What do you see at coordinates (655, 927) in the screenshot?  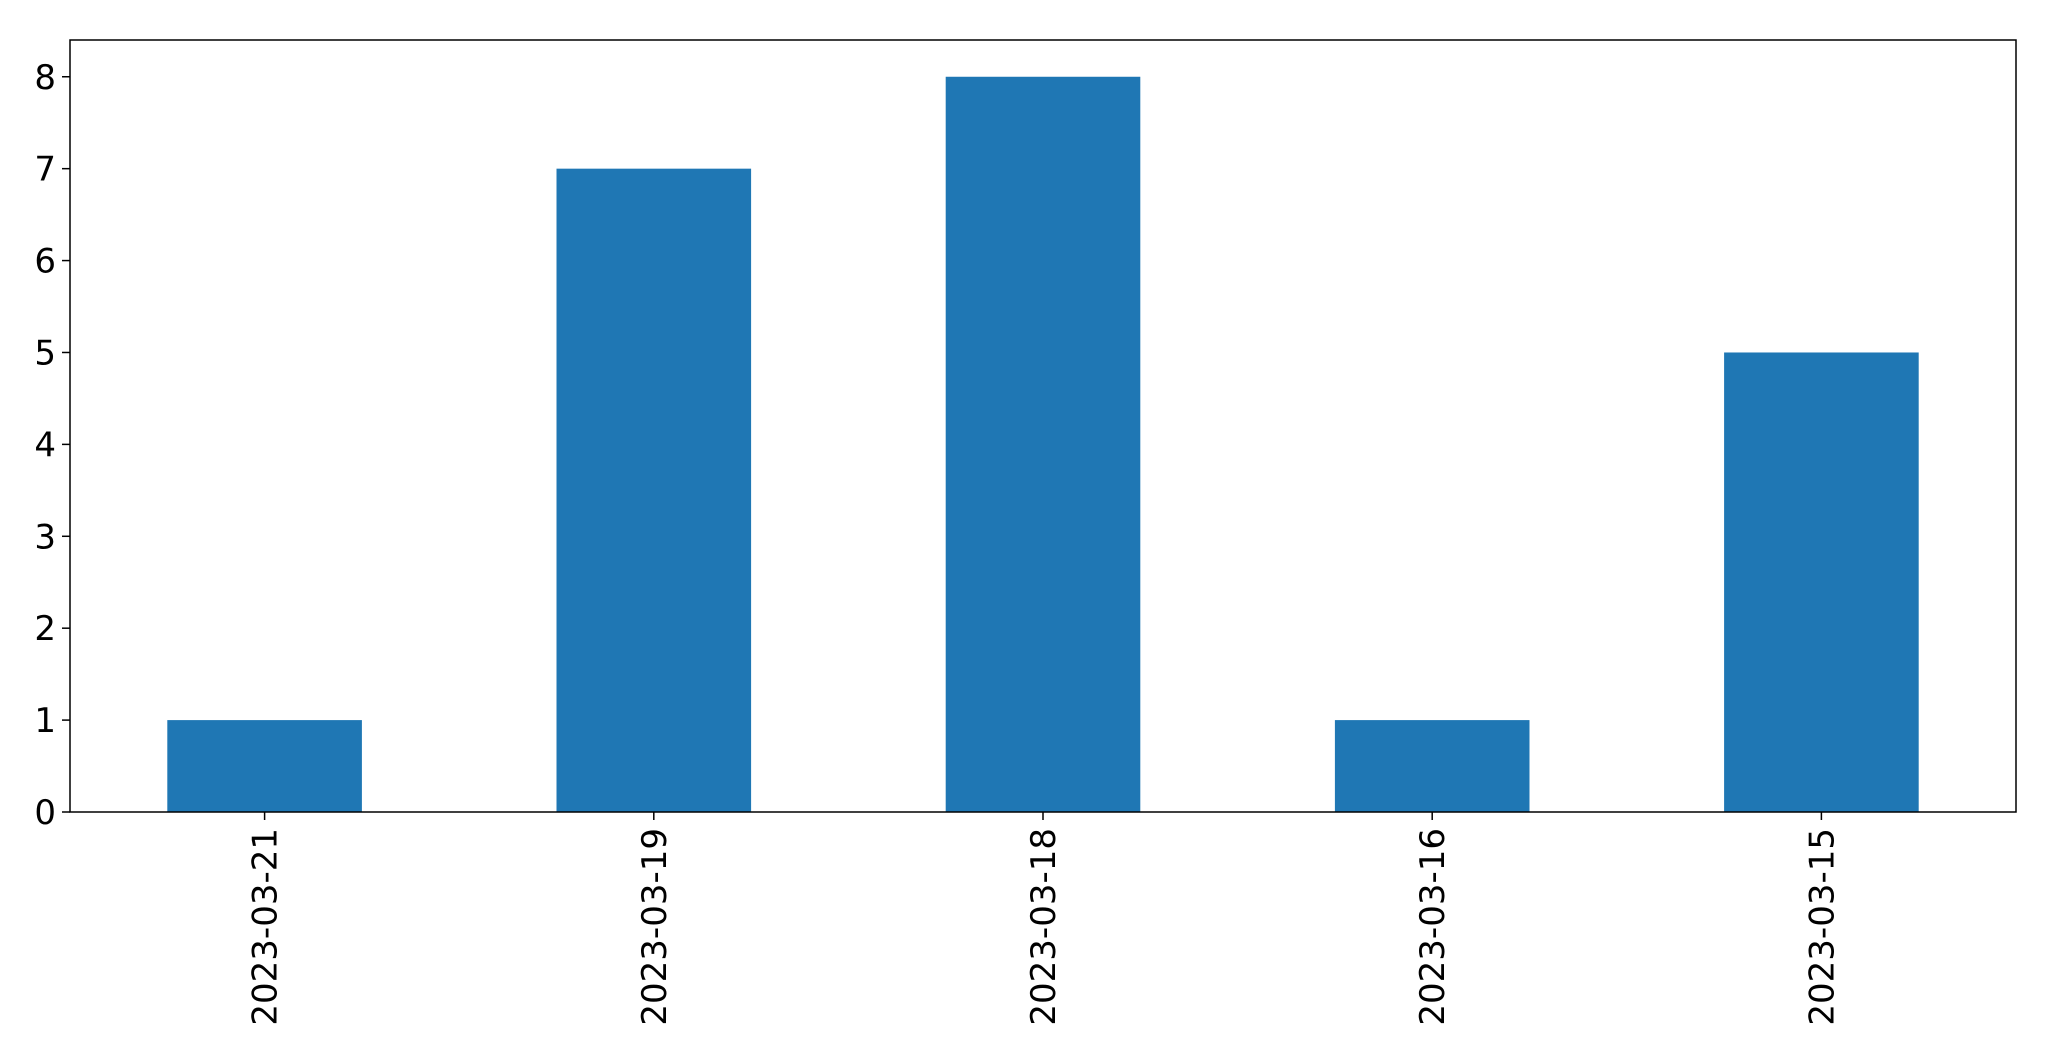 I see `x-tick-label: 2023-03-19` at bounding box center [655, 927].